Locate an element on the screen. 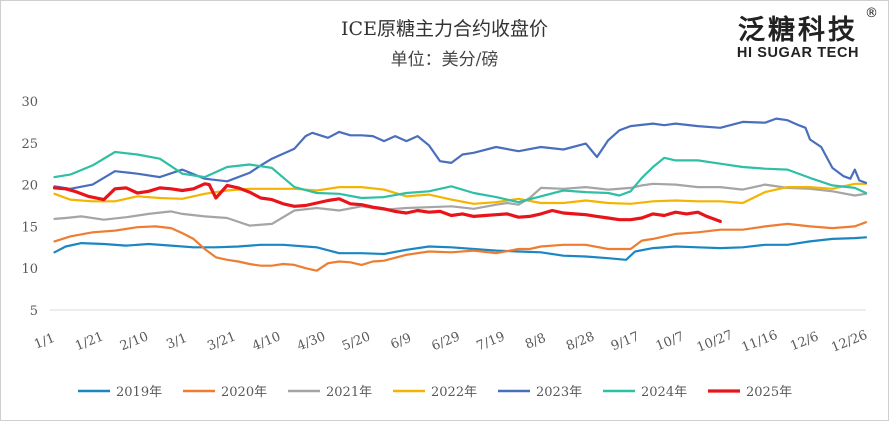  legend-label: 2021年 is located at coordinates (349, 392).